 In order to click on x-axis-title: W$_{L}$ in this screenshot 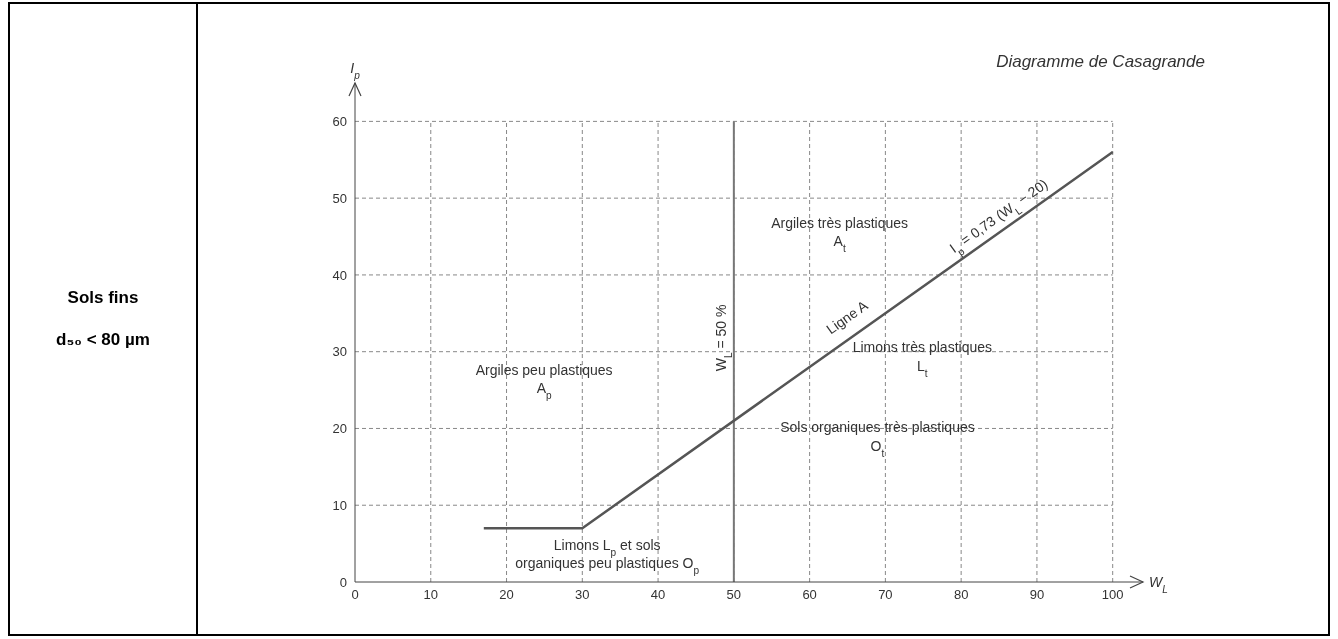, I will do `click(1158, 584)`.